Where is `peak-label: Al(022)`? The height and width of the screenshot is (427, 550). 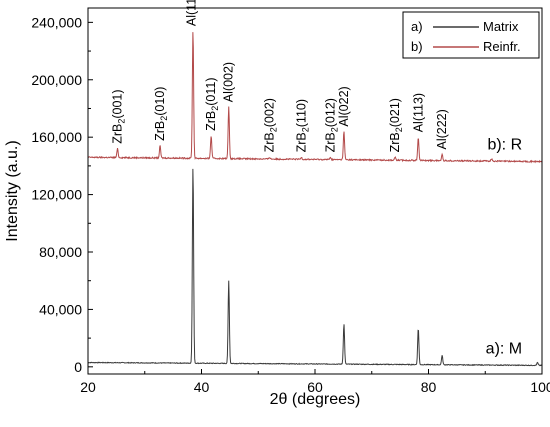 peak-label: Al(022) is located at coordinates (344, 106).